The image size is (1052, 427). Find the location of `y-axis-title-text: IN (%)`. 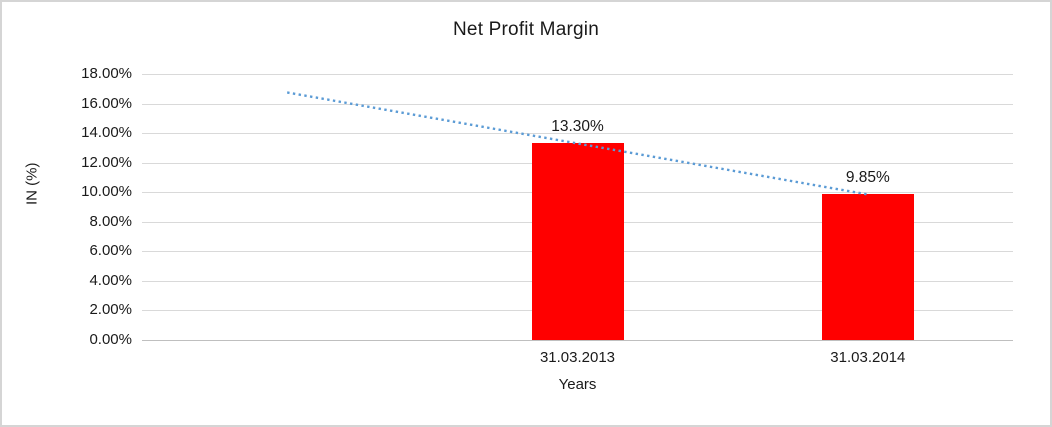

y-axis-title-text: IN (%) is located at coordinates (32, 184).